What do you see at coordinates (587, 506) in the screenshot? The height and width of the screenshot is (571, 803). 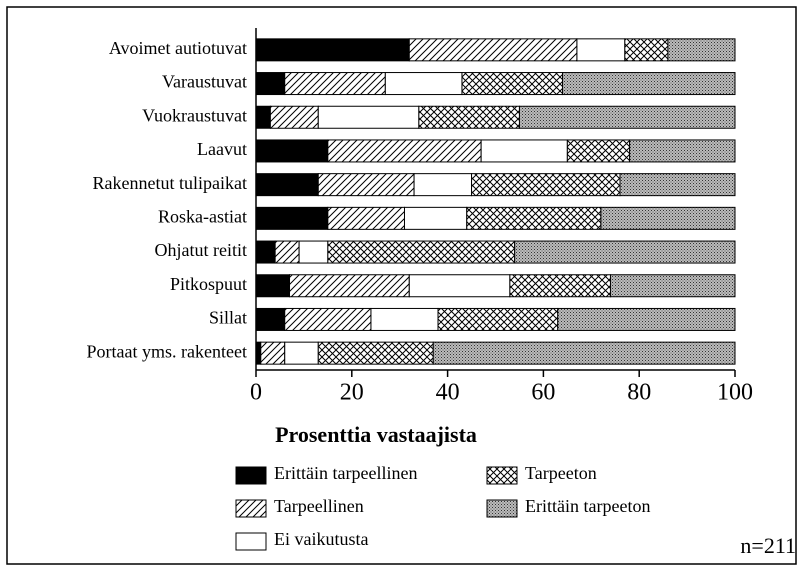 I see `legend-label: Erittäin tarpeeton` at bounding box center [587, 506].